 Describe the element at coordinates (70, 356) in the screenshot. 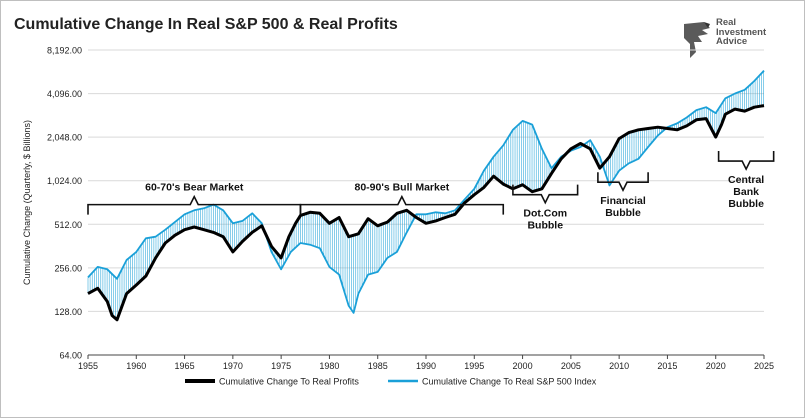

I see `y-tick-label: 64.00` at that location.